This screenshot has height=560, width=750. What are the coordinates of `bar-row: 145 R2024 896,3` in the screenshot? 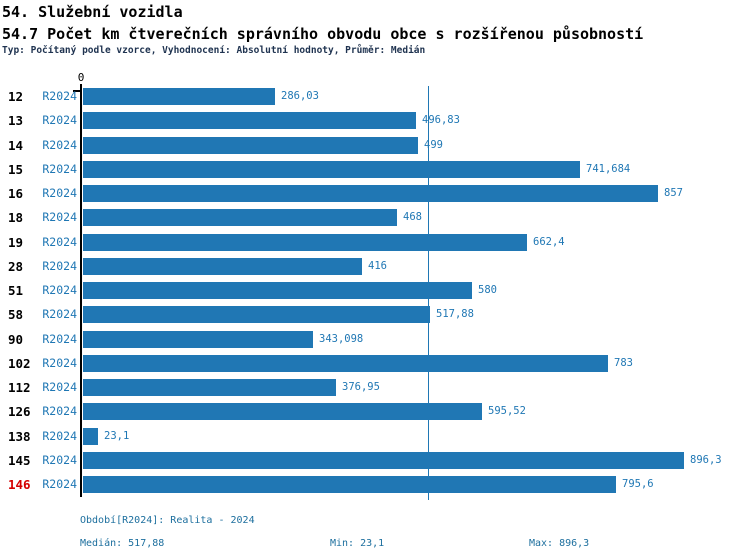 It's located at (375, 460).